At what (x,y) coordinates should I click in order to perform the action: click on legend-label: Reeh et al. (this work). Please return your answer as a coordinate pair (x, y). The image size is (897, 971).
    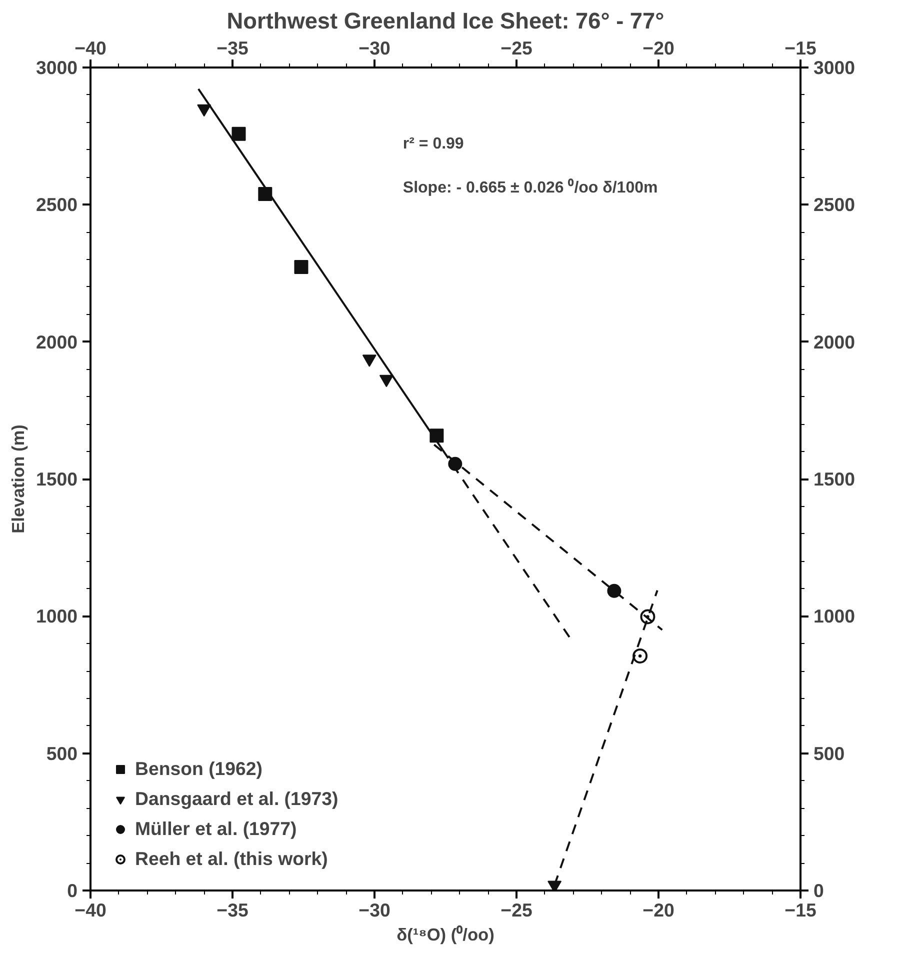
    Looking at the image, I should click on (231, 859).